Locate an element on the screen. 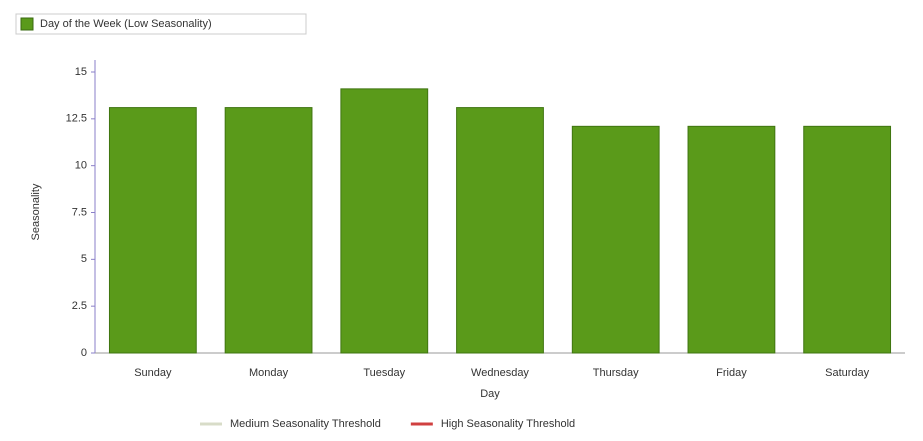 The height and width of the screenshot is (441, 923). x-tick-label: Monday is located at coordinates (269, 373).